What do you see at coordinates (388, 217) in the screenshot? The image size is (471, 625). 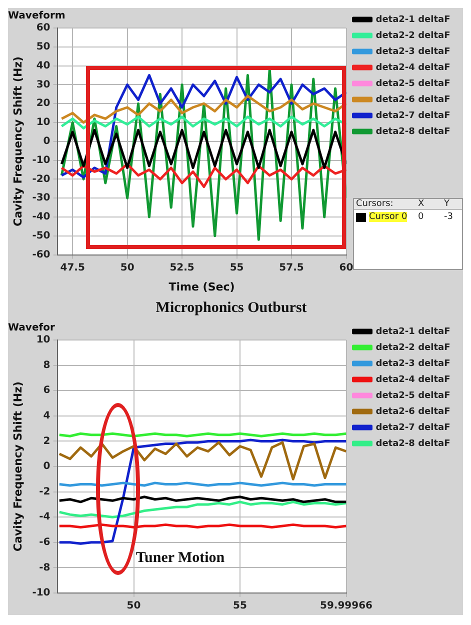 I see `text: Cursor 0` at bounding box center [388, 217].